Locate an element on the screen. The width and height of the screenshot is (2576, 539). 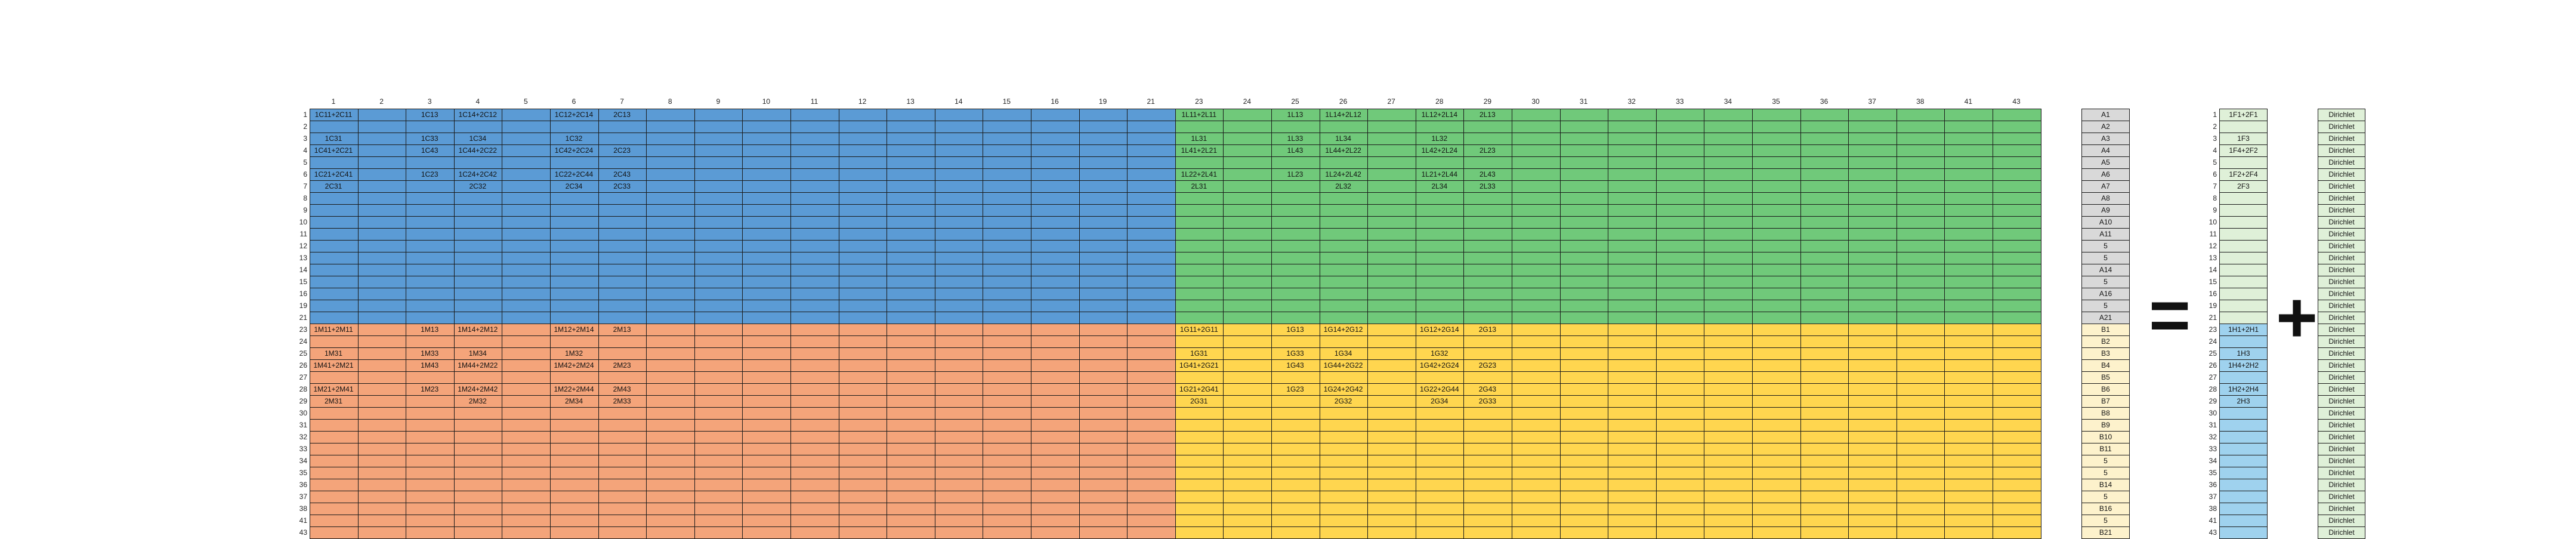
matrix-entry: 1C31 is located at coordinates (334, 138).